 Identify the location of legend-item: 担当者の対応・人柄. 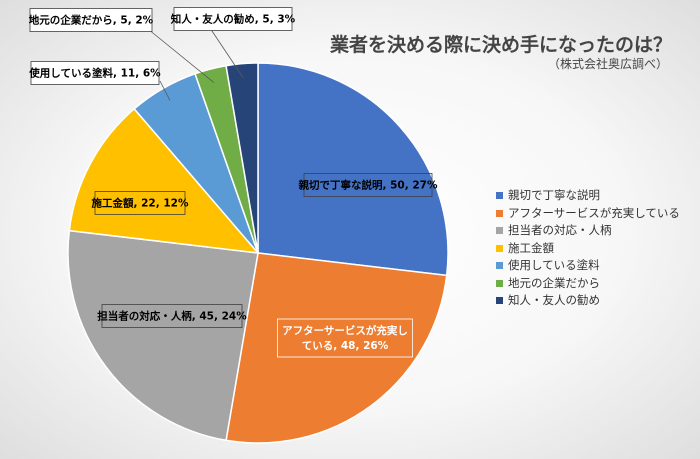
(588, 231).